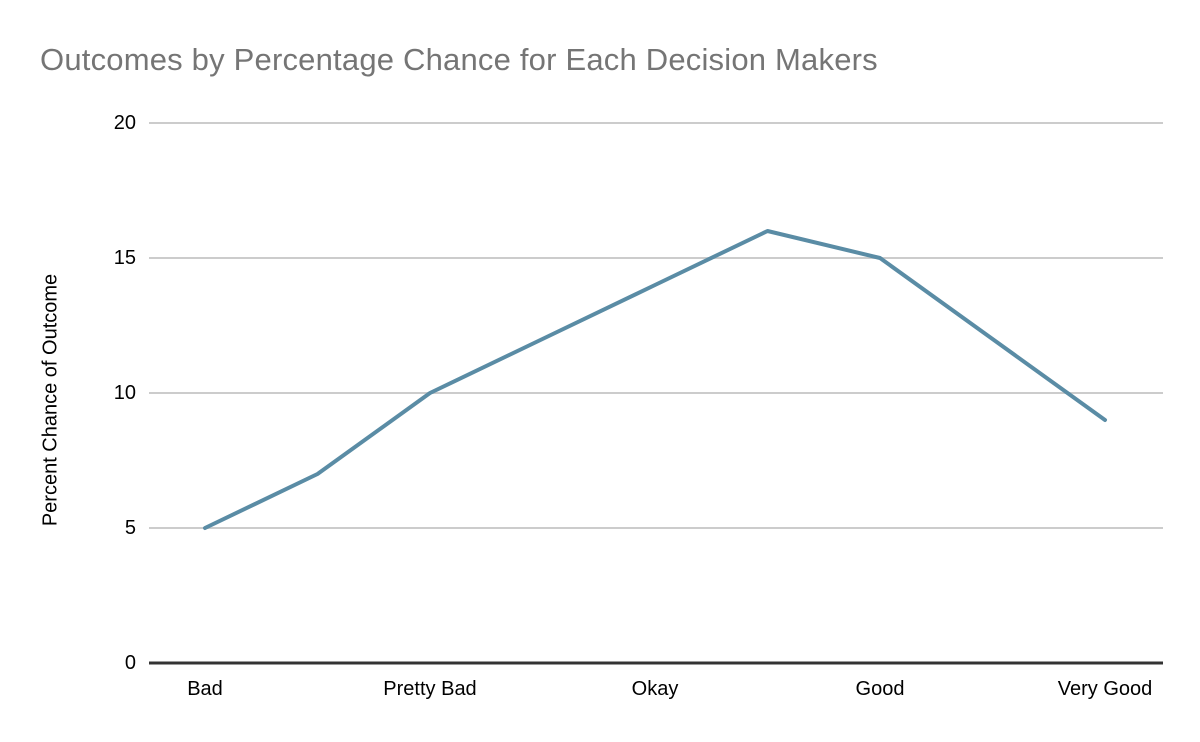  What do you see at coordinates (430, 689) in the screenshot?
I see `x-axis-label-pretty-bad: Pretty Bad` at bounding box center [430, 689].